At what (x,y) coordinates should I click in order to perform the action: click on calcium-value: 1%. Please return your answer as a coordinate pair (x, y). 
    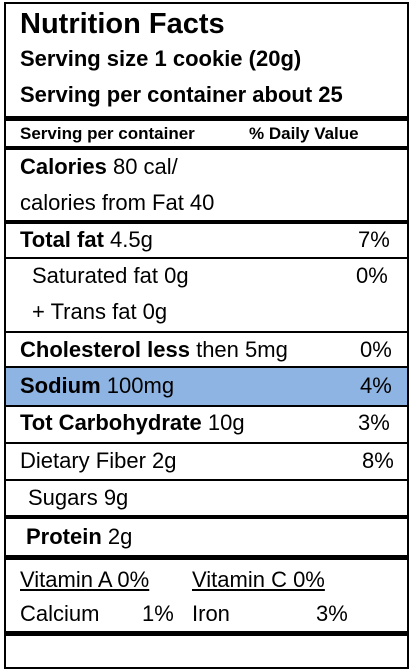
    Looking at the image, I should click on (158, 613).